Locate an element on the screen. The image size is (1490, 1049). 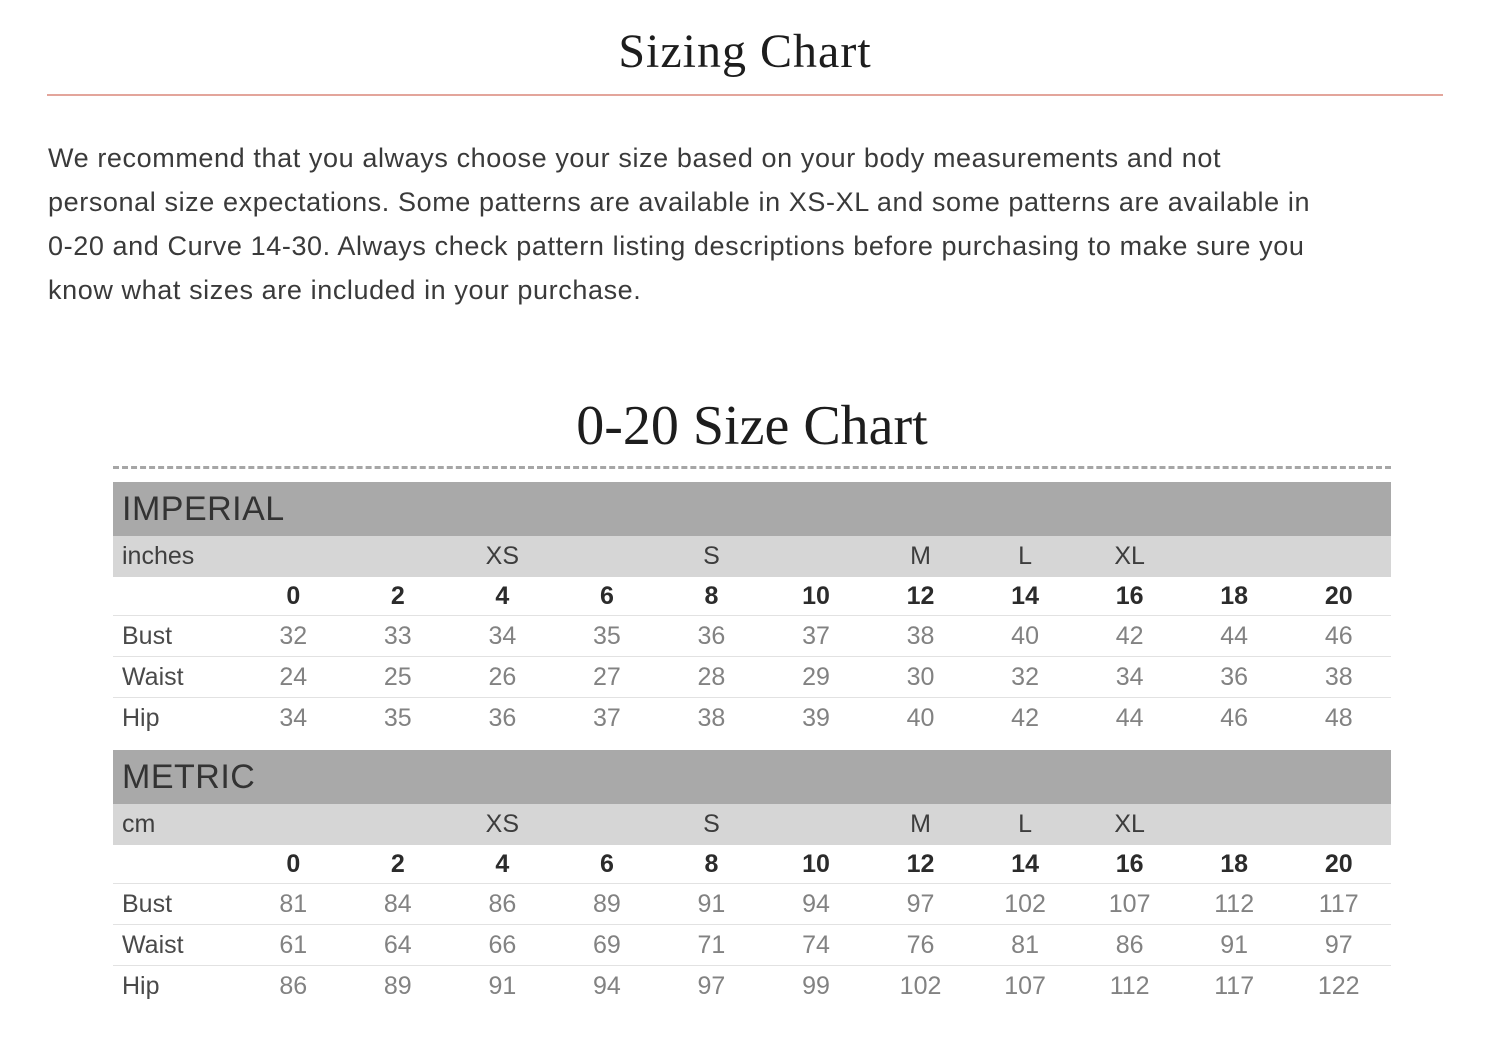
size-band-row: cm XS S M L XL is located at coordinates (752, 824).